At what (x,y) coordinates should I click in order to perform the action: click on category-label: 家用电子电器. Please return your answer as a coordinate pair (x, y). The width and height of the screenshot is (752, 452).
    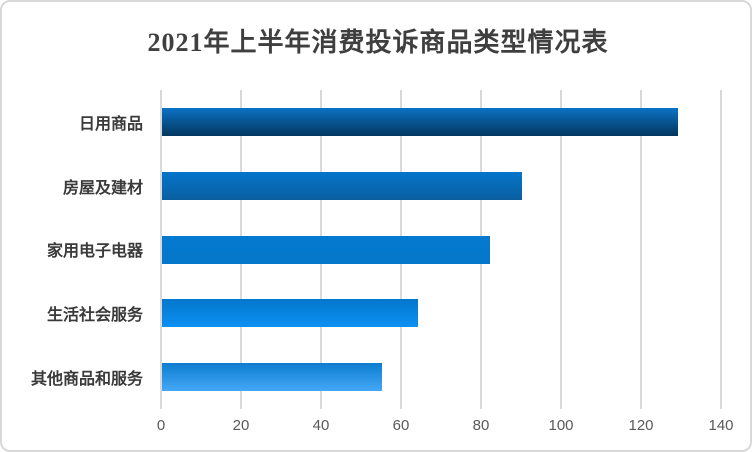
    Looking at the image, I should click on (94, 252).